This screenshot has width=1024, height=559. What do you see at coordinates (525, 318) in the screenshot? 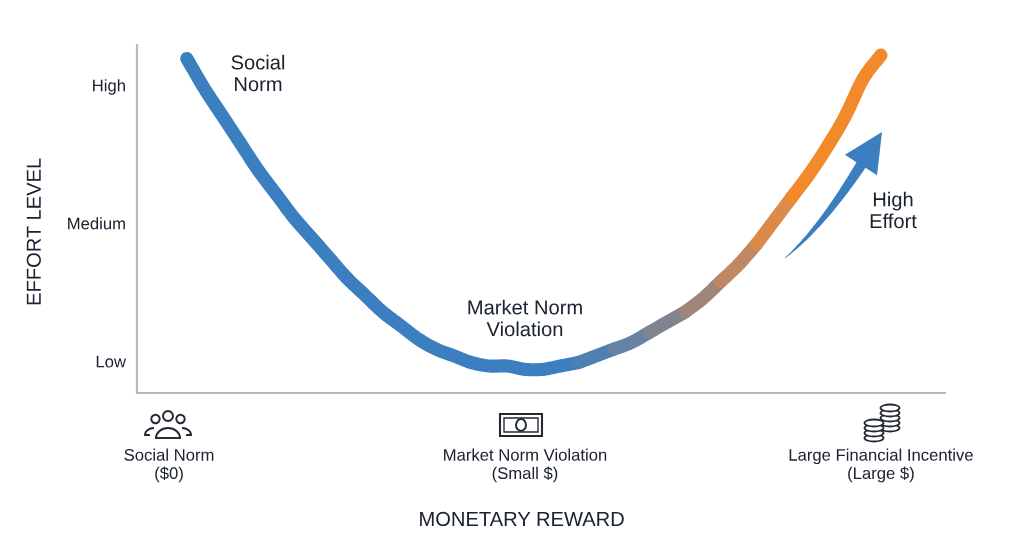
I see `annotation: Market Norm Violation` at bounding box center [525, 318].